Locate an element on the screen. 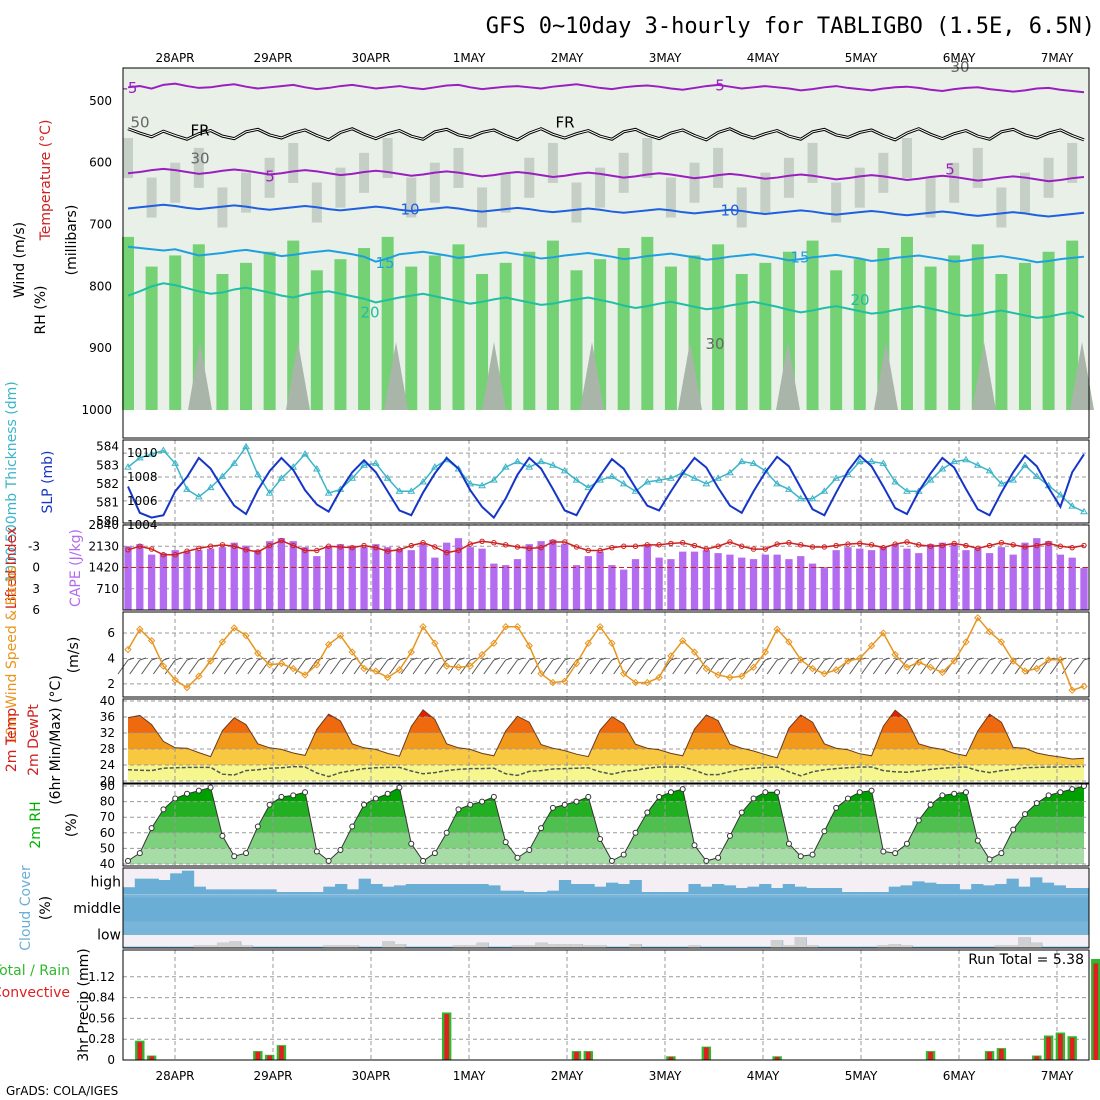 Image resolution: width=1100 pixels, height=1100 pixels. precip-convective-bar is located at coordinates (1096, 1011).